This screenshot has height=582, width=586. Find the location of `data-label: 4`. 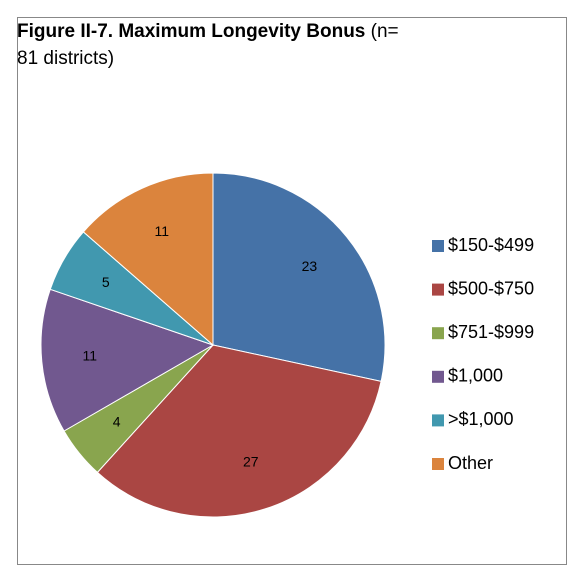

data-label: 4 is located at coordinates (117, 421).